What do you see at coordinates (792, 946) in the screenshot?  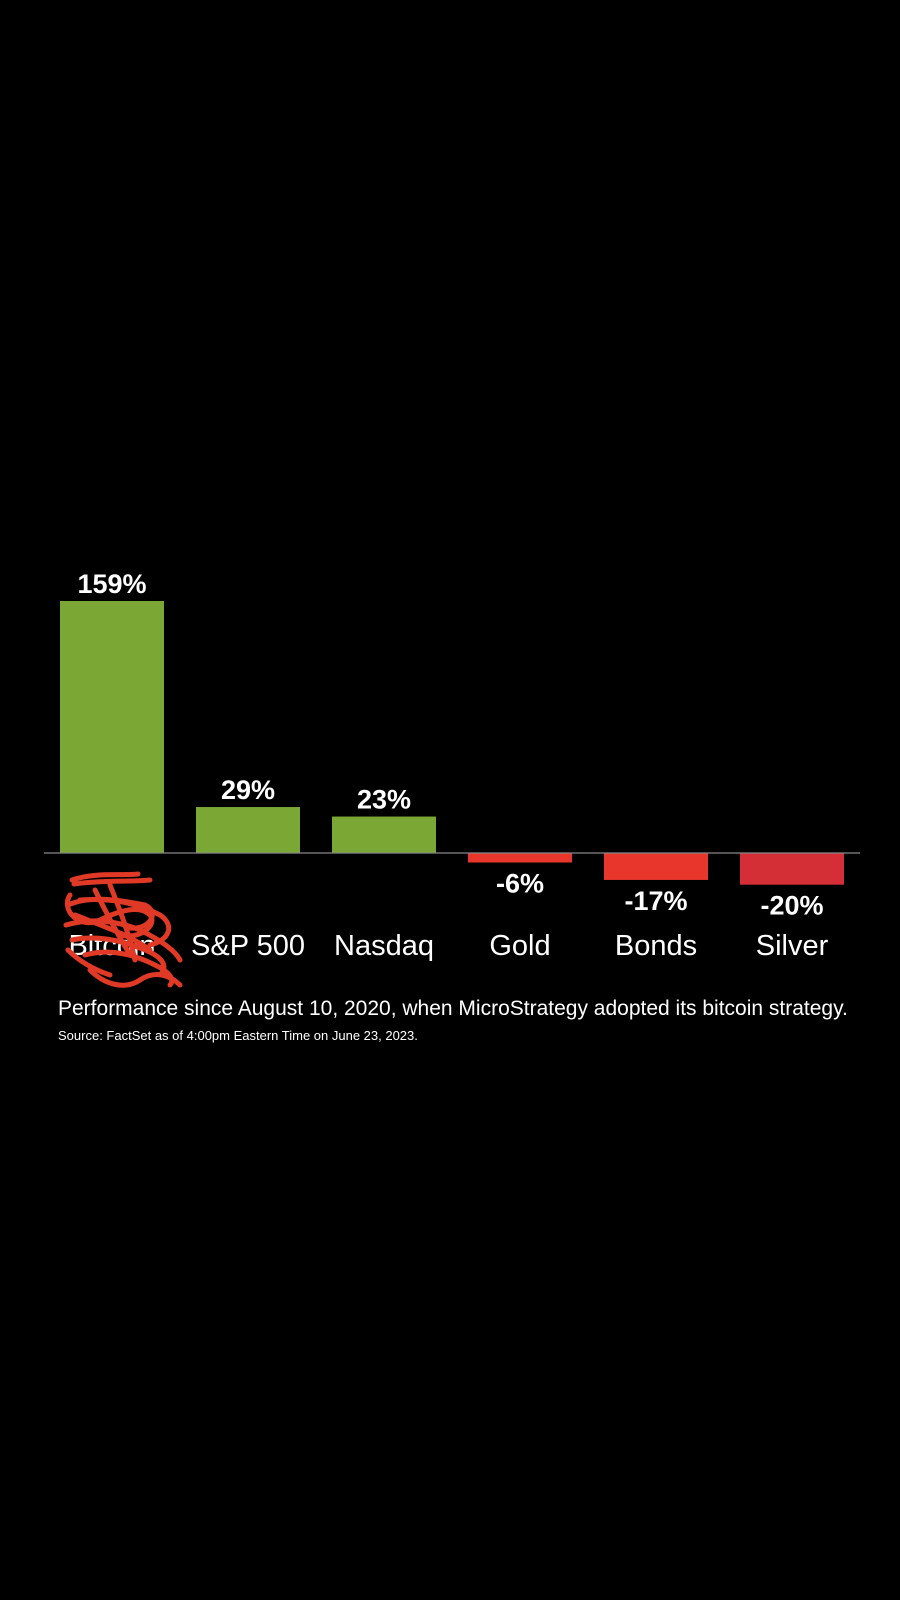 I see `category-label-5: Silver` at bounding box center [792, 946].